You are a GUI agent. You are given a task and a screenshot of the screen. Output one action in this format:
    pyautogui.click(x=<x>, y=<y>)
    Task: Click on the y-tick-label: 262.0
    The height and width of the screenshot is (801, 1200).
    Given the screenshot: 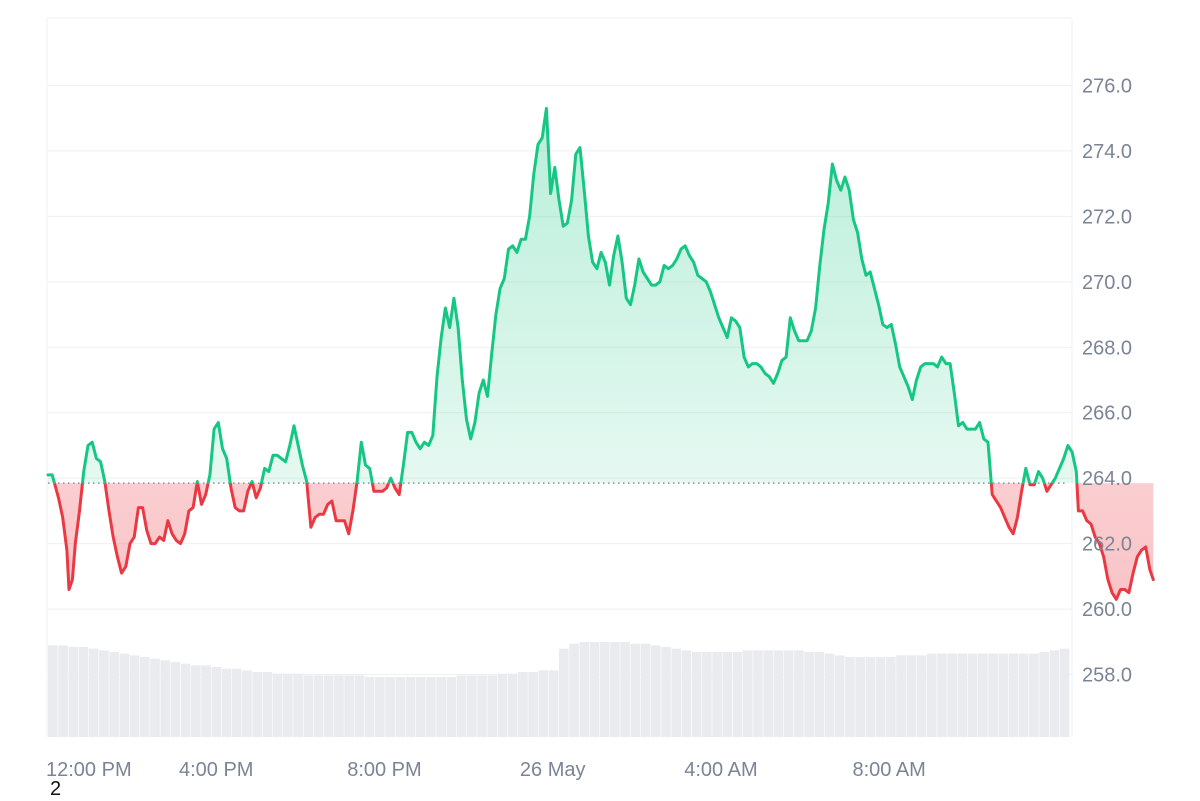 What is the action you would take?
    pyautogui.click(x=1107, y=545)
    